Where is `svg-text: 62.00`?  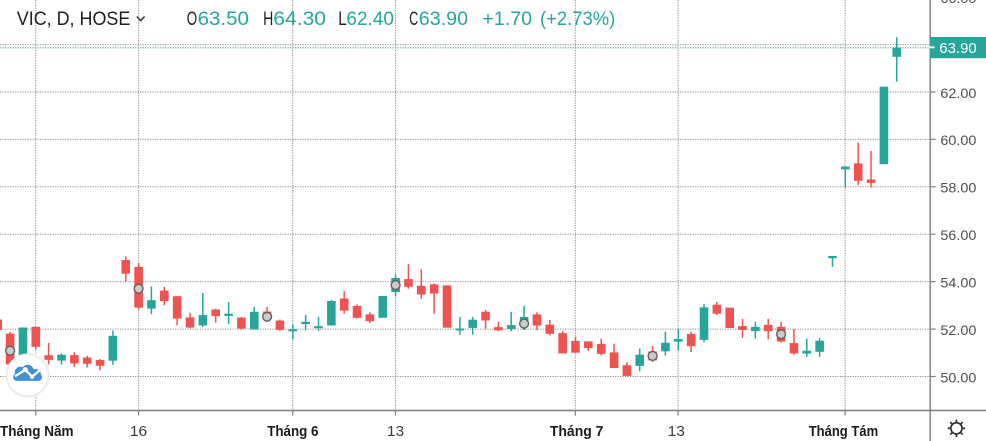 svg-text: 62.00 is located at coordinates (958, 93).